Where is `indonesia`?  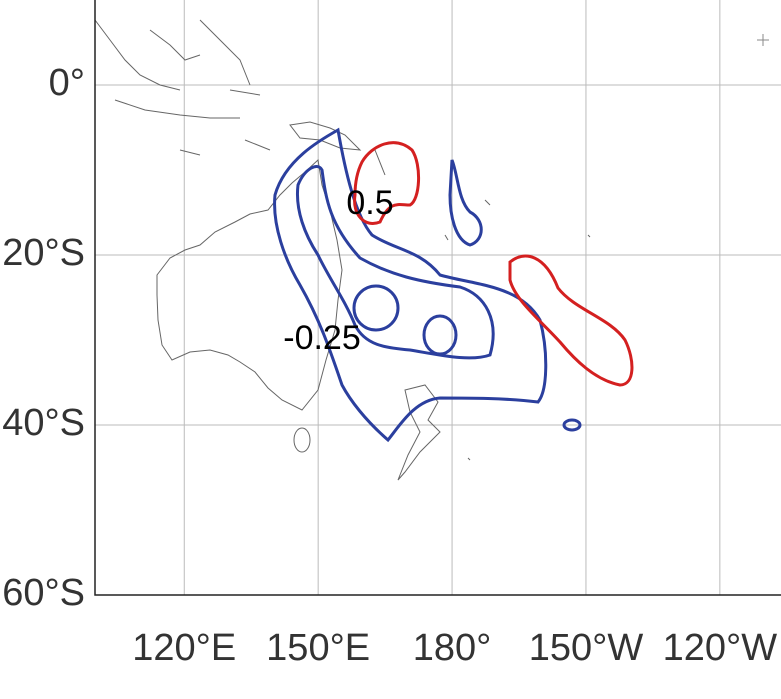
indonesia is located at coordinates (182, 87).